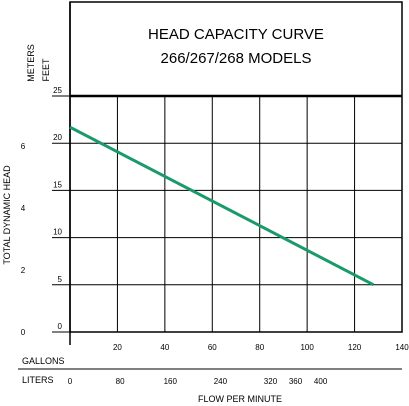 Image resolution: width=409 pixels, height=406 pixels. What do you see at coordinates (46, 70) in the screenshot?
I see `feet-unit-label: FEET` at bounding box center [46, 70].